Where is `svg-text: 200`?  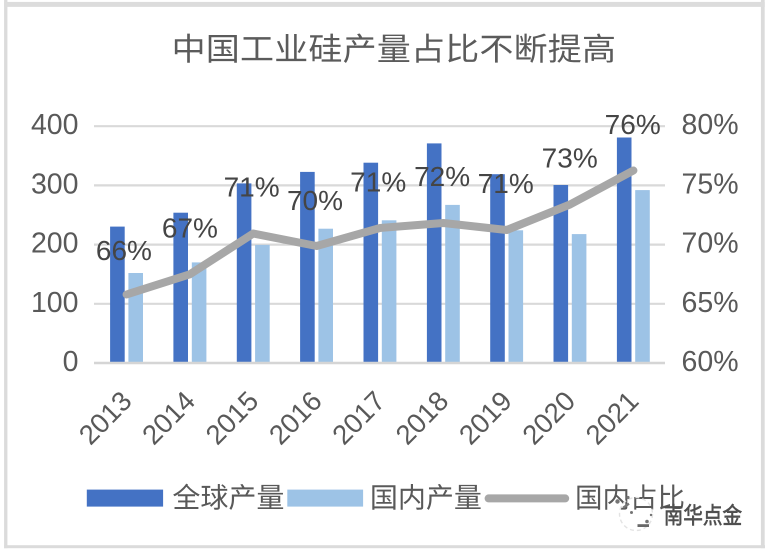 svg-text: 200 is located at coordinates (55, 244).